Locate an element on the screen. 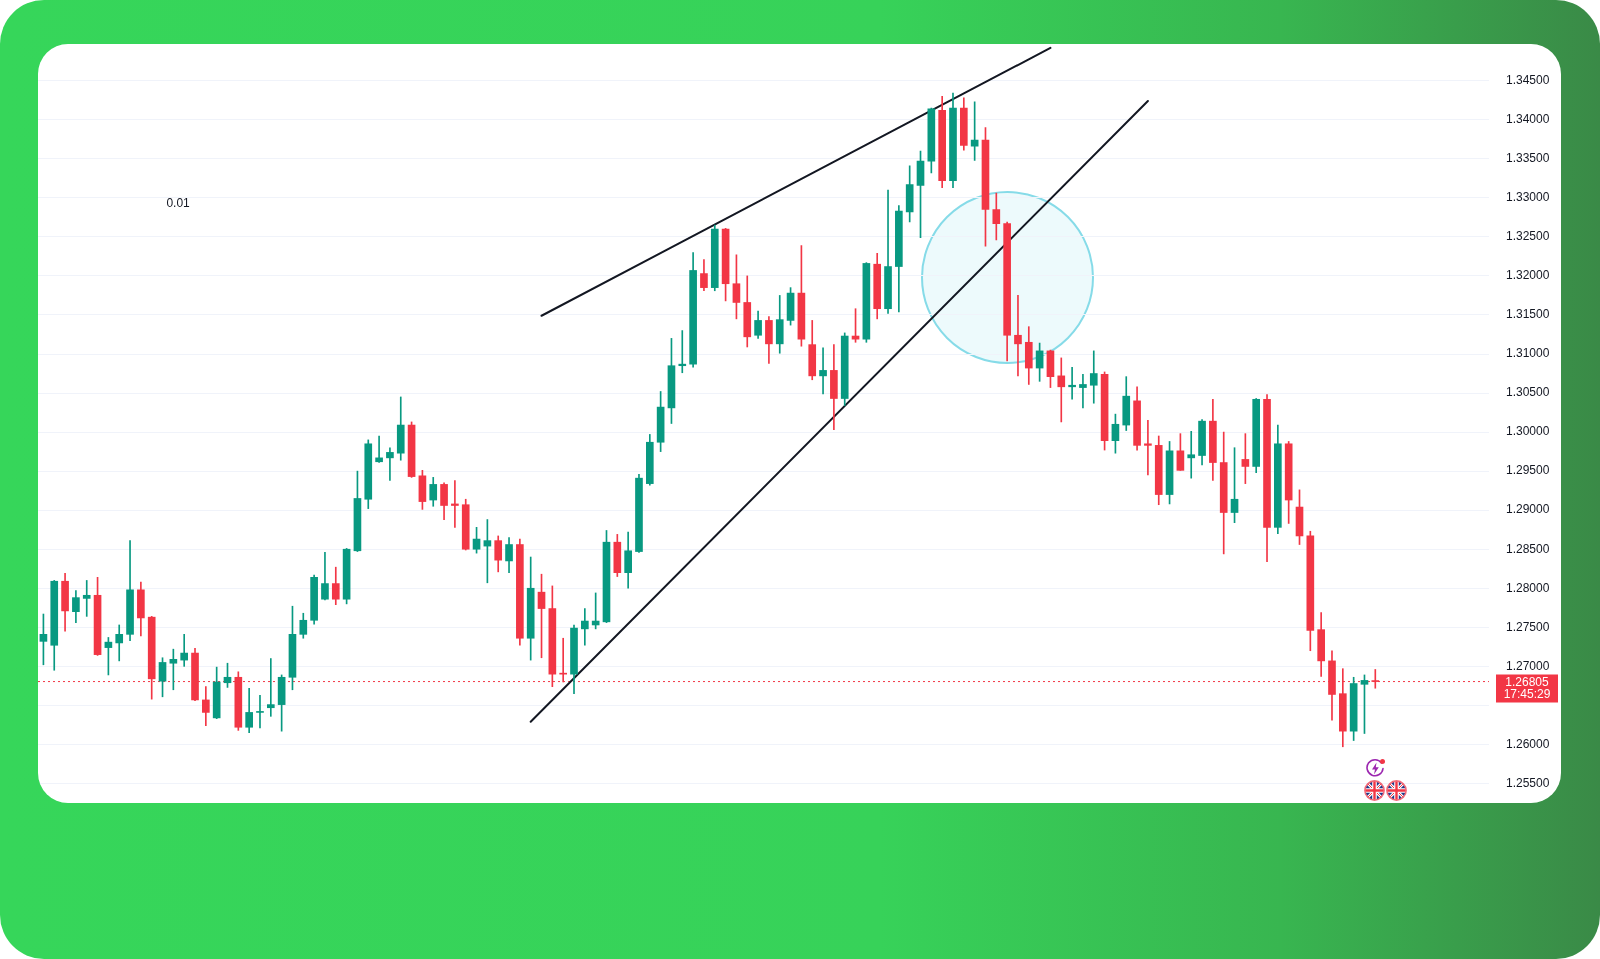  y-tick-label: 1.27500 is located at coordinates (1528, 626).